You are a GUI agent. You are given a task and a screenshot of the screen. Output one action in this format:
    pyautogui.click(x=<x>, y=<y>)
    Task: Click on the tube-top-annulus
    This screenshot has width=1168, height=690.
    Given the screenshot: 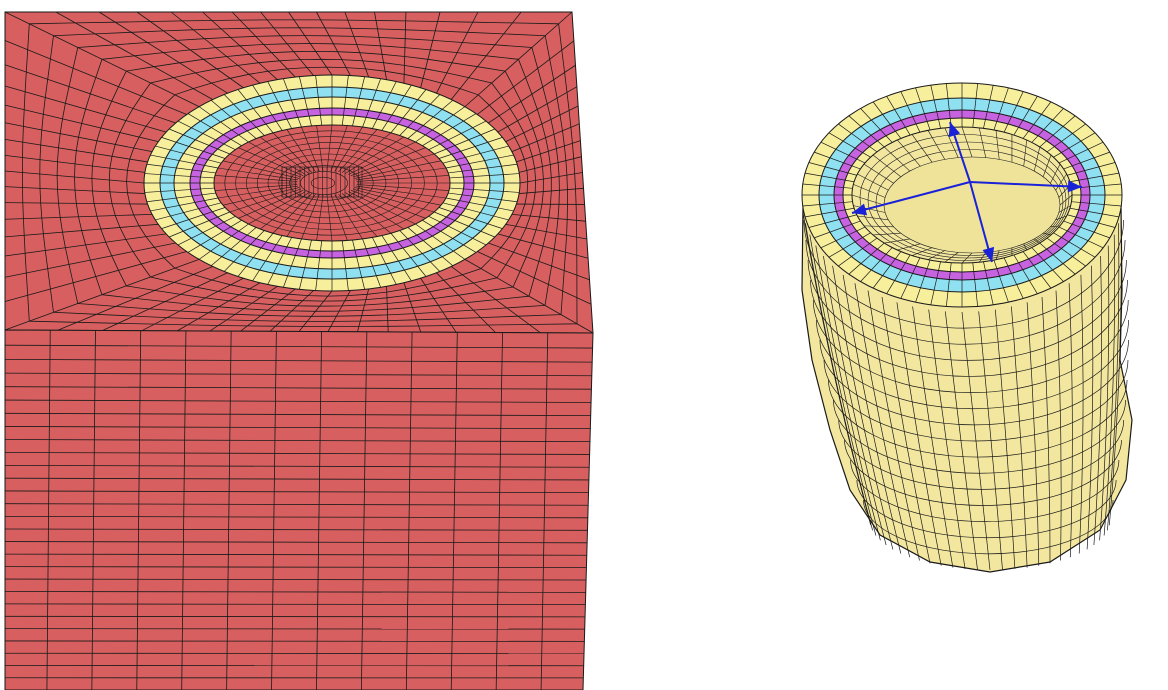 What is the action you would take?
    pyautogui.click(x=962, y=195)
    